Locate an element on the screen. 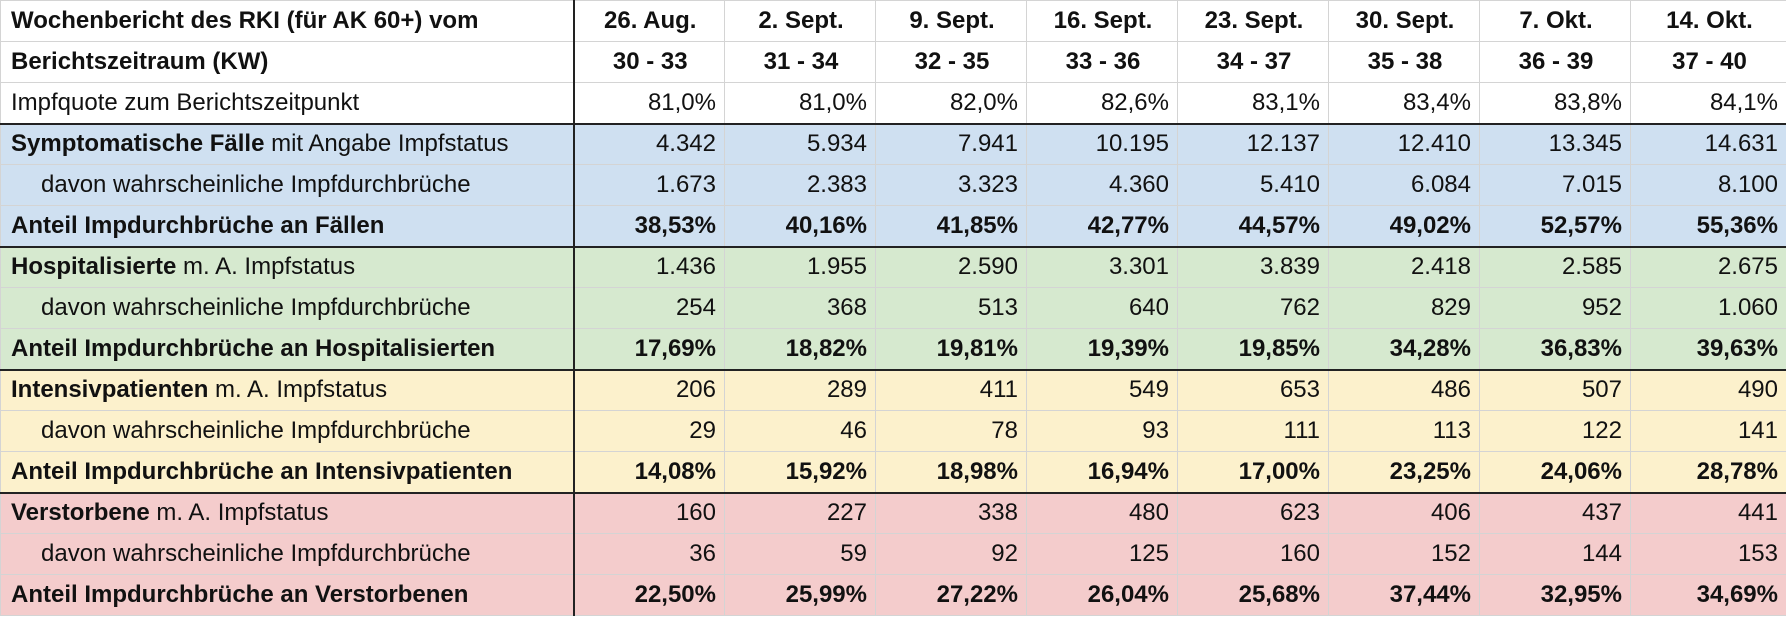  value-cell: 141 is located at coordinates (1708, 431).